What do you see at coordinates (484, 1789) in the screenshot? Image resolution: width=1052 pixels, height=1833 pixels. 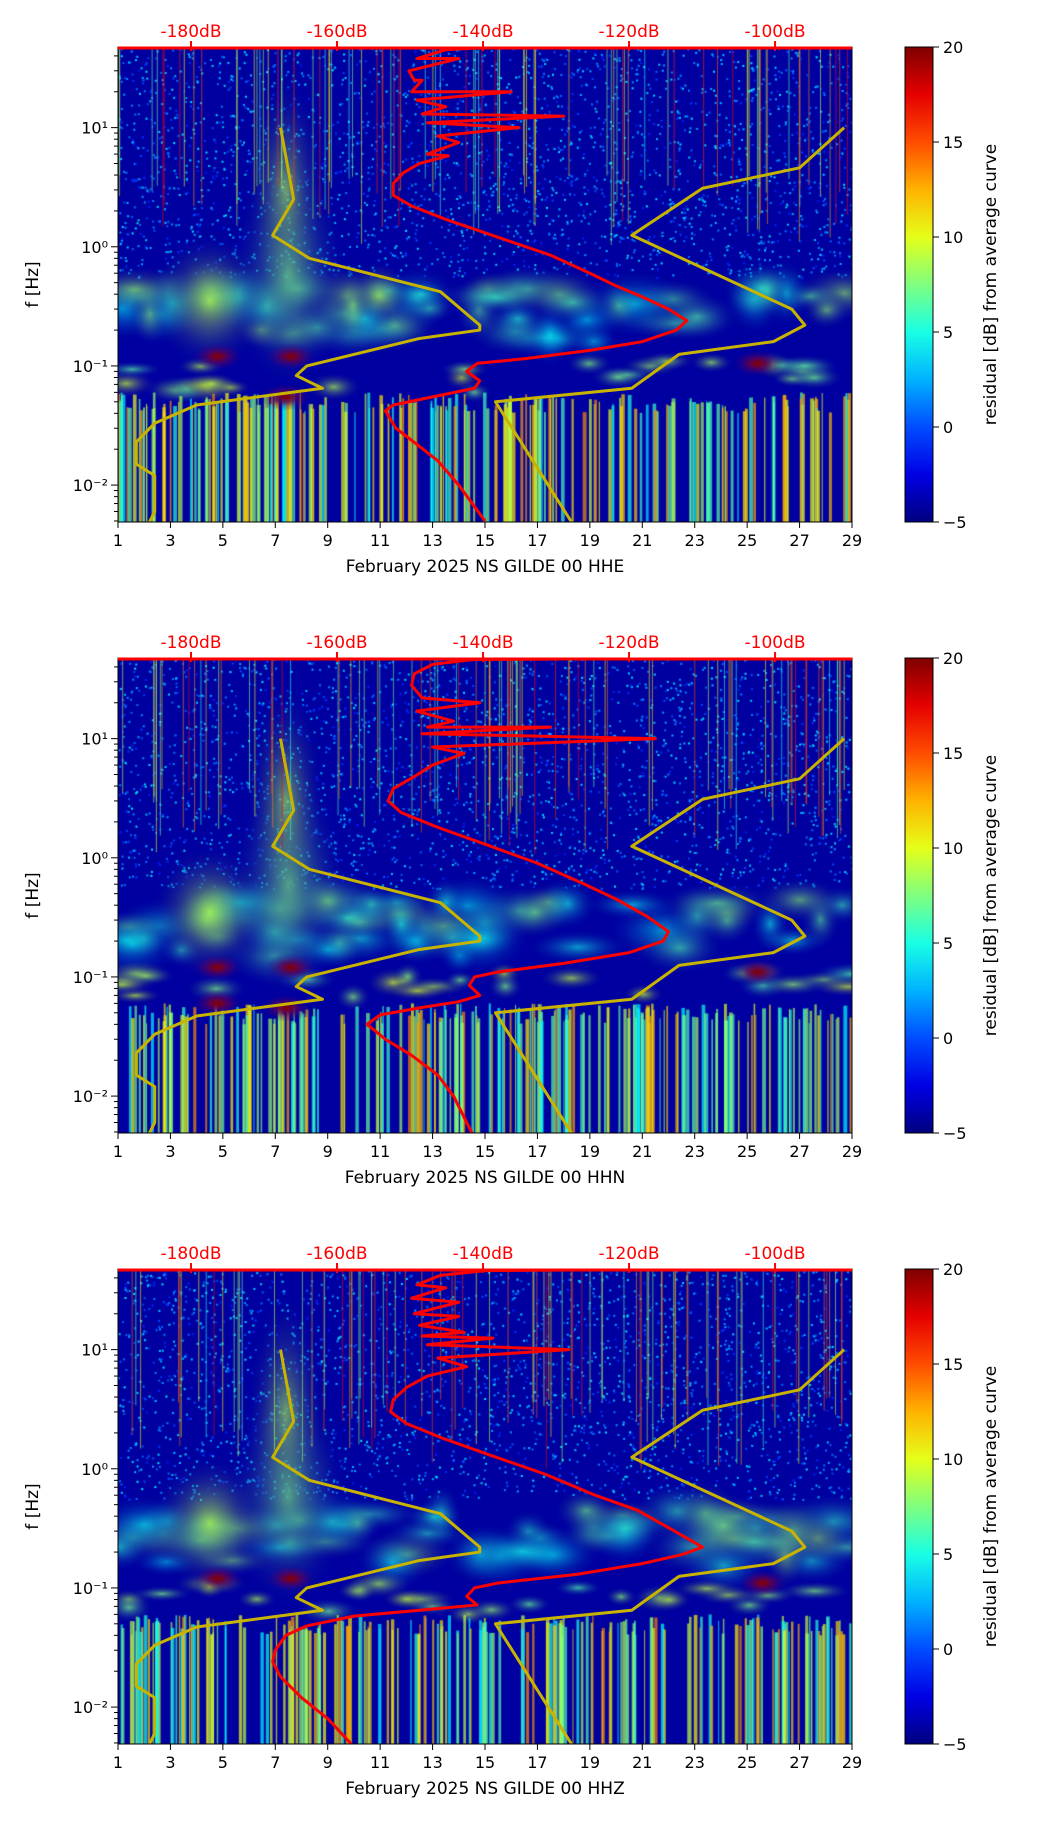 I see `x-axis-label: February 2025 NS GILDE 00 HHZ` at bounding box center [484, 1789].